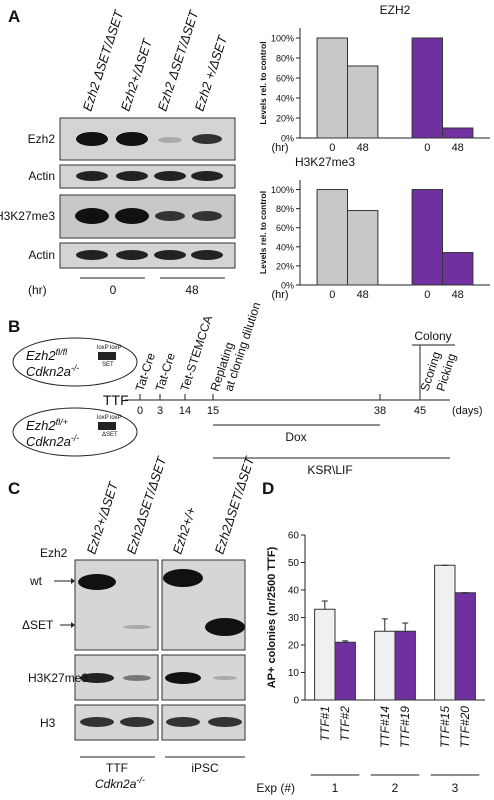 The height and width of the screenshot is (800, 494). What do you see at coordinates (14, 16) in the screenshot?
I see `panel-label: A` at bounding box center [14, 16].